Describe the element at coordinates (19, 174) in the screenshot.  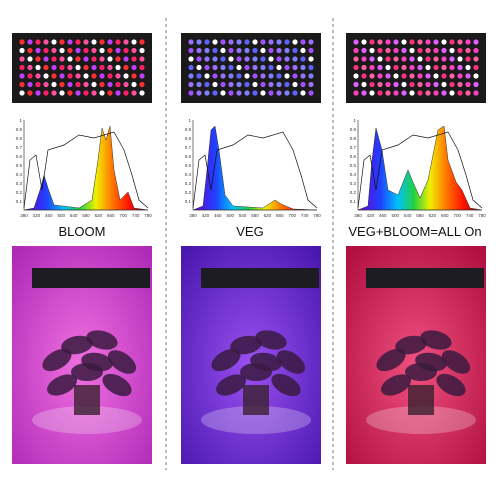
I see `y-tick-label: 0.4` at that location.